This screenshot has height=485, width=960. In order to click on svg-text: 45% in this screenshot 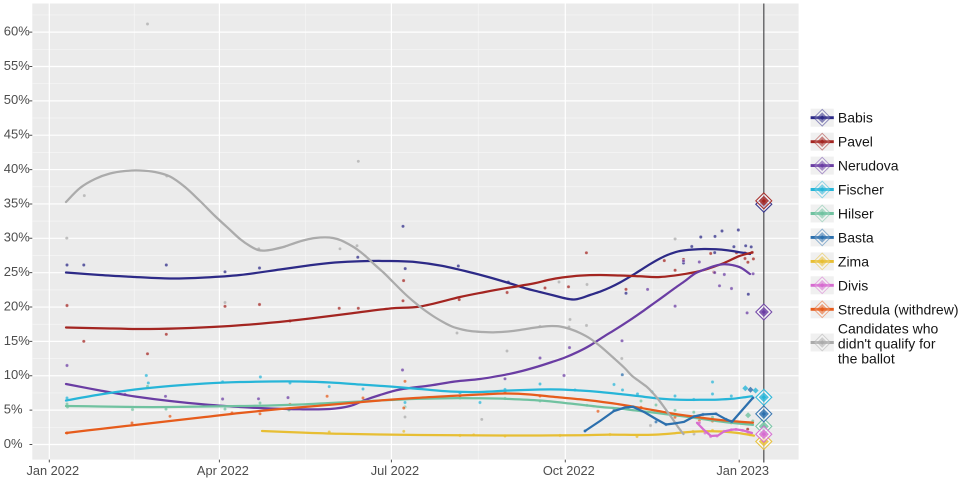, I will do `click(17, 134)`.